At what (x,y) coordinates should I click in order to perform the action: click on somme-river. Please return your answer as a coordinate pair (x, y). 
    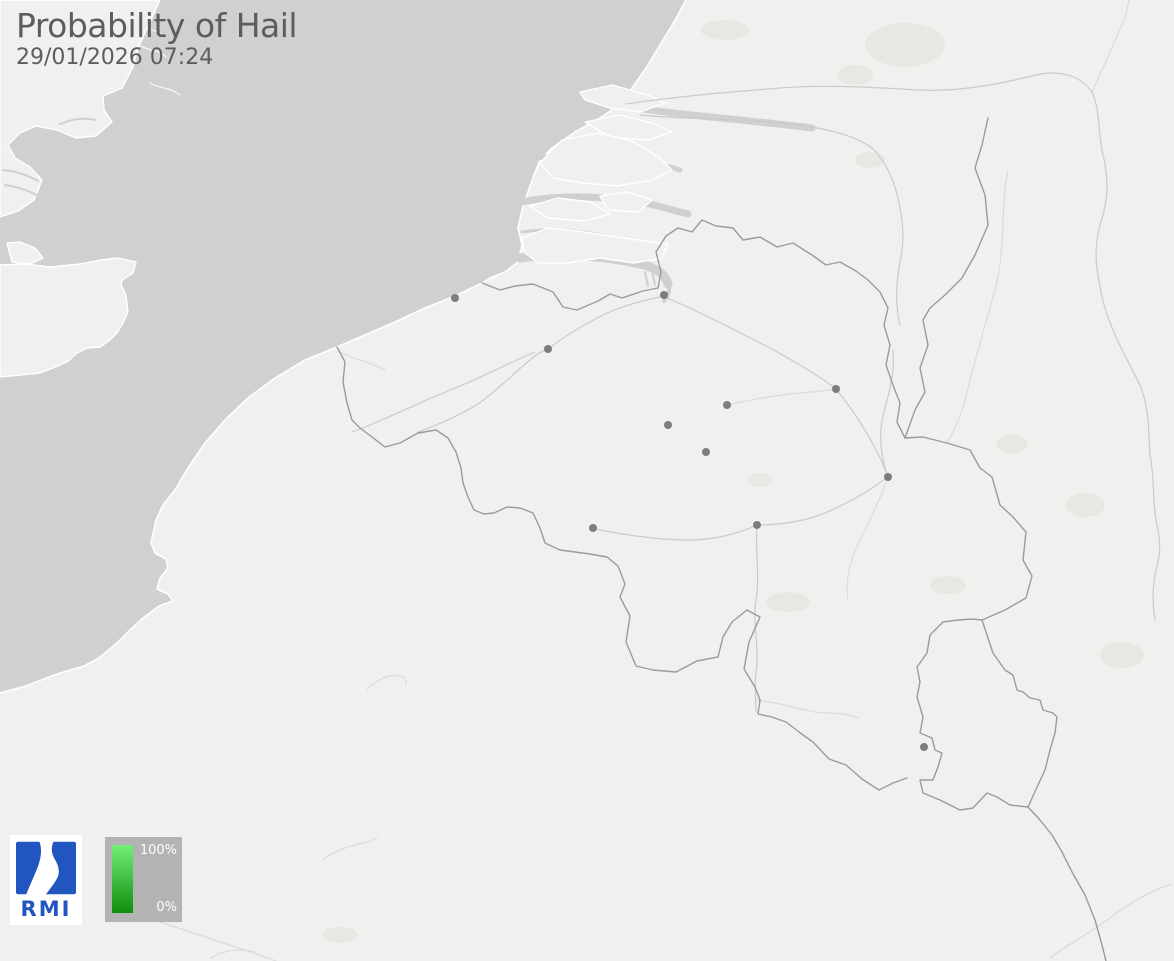
    Looking at the image, I should click on (218, 941).